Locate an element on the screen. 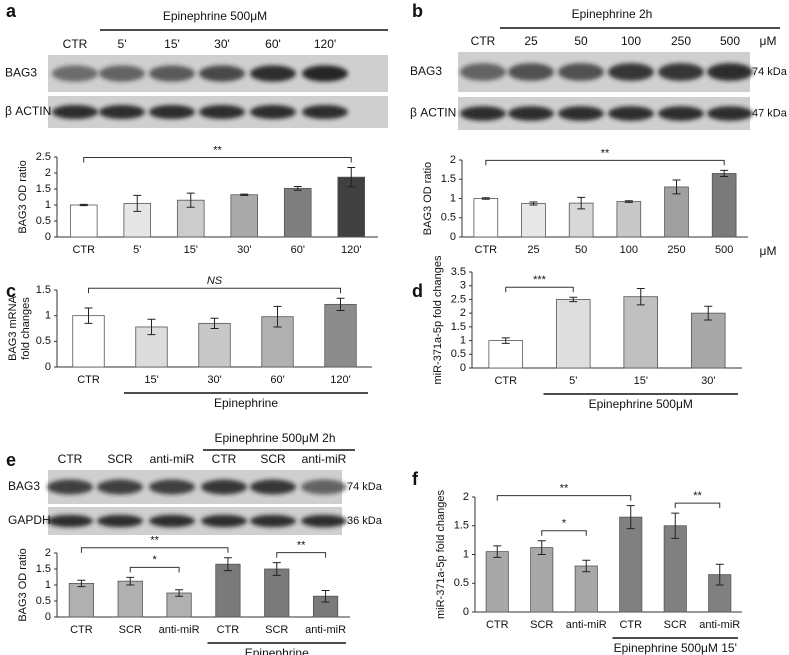 The image size is (789, 655). panel-letter: a is located at coordinates (11, 11).